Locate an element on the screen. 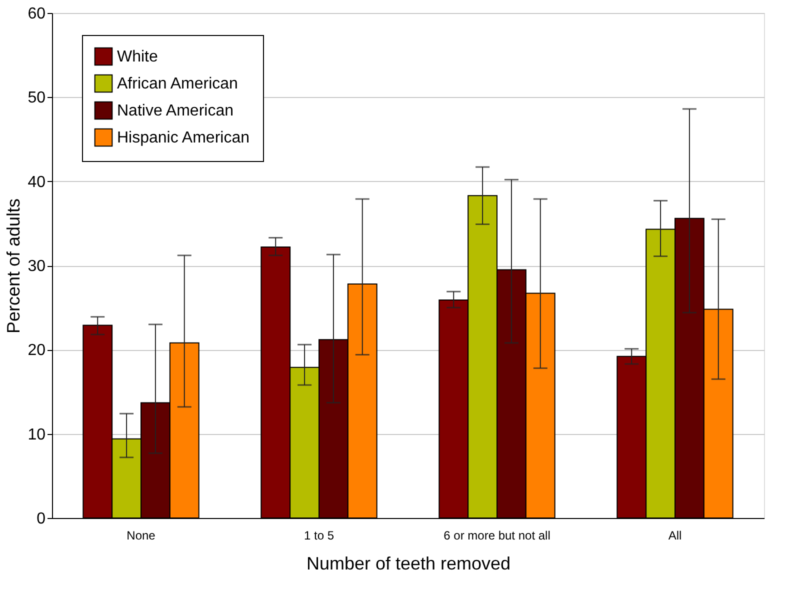 The image size is (807, 599). y-tick-label: 30 is located at coordinates (37, 266).